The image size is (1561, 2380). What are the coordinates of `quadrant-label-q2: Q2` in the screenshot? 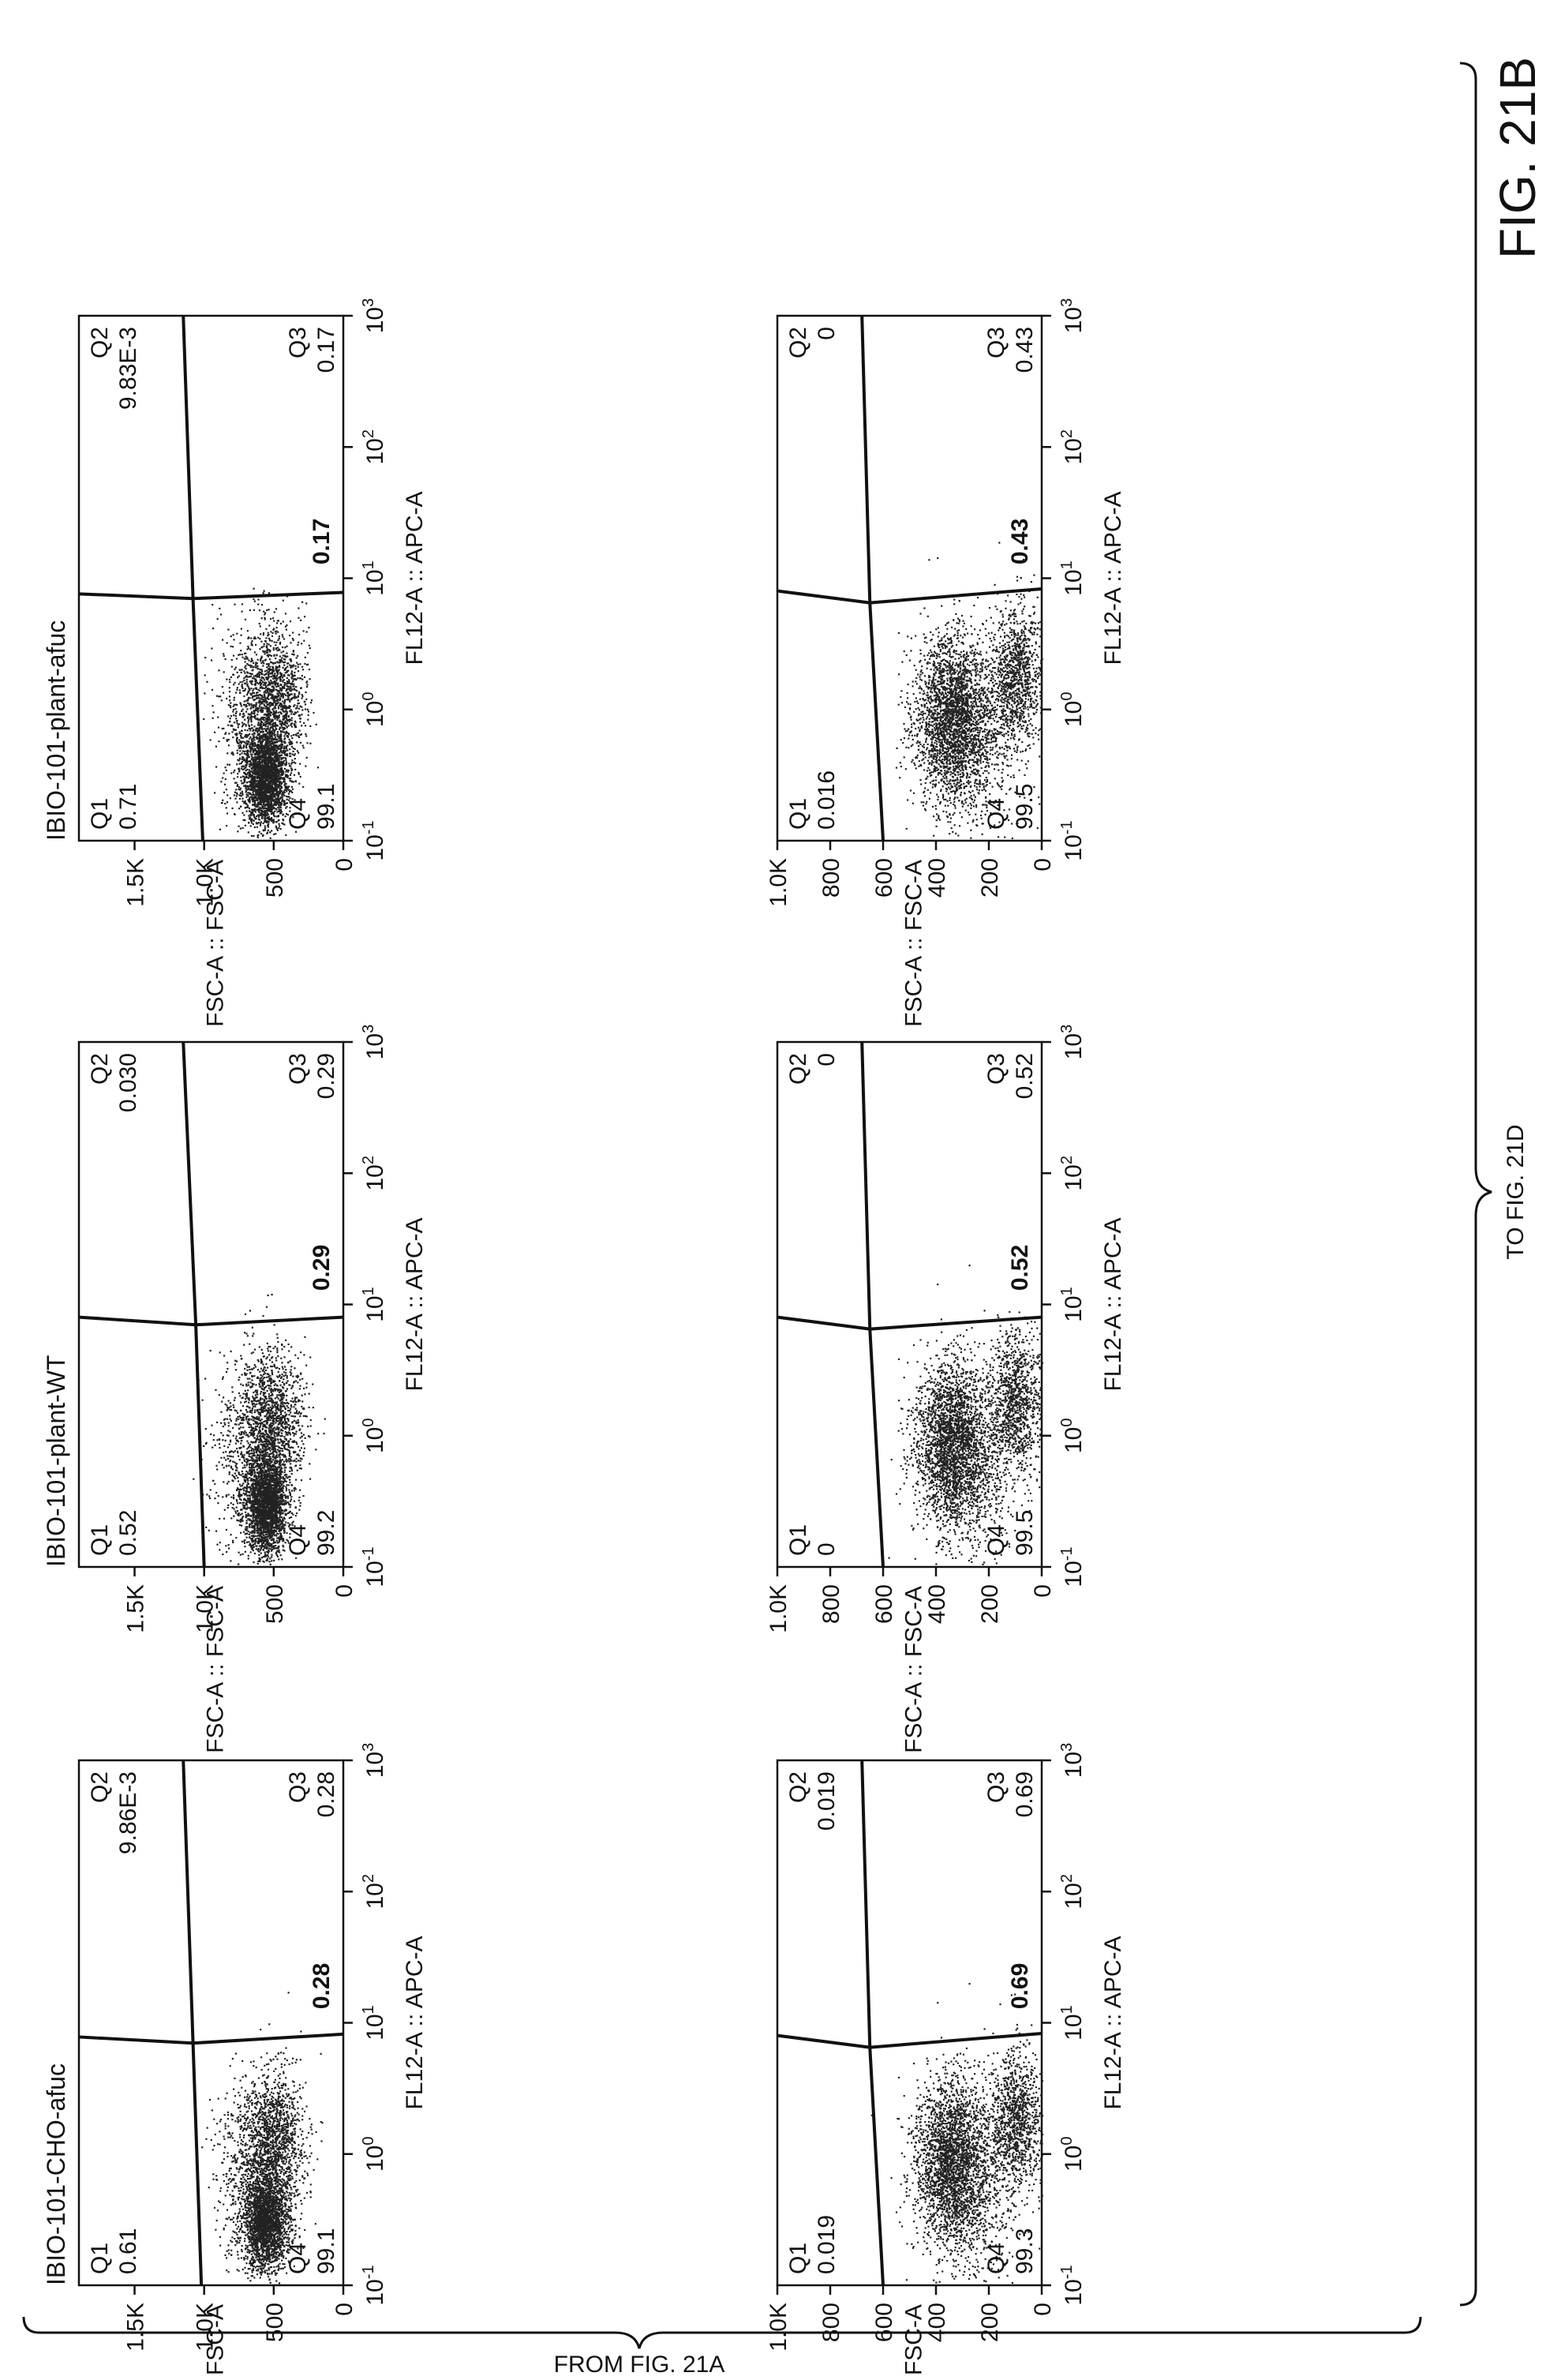 It's located at (100, 1787).